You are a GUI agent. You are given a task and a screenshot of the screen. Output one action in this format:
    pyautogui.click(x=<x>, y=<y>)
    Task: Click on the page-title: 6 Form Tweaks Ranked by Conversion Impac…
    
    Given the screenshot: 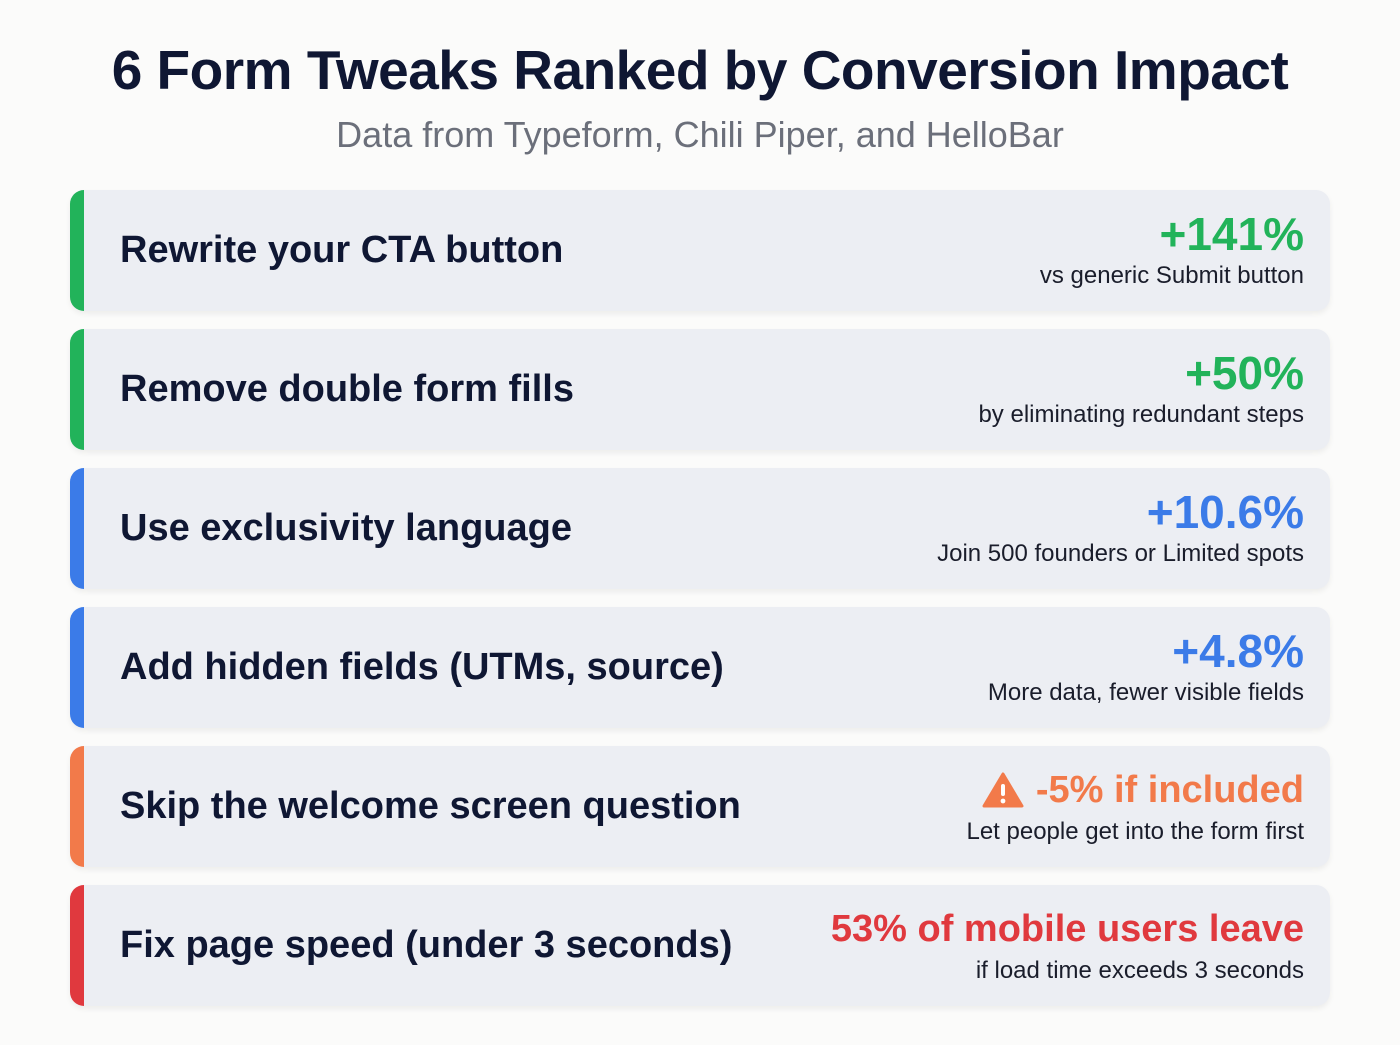 What is the action you would take?
    pyautogui.click(x=700, y=70)
    